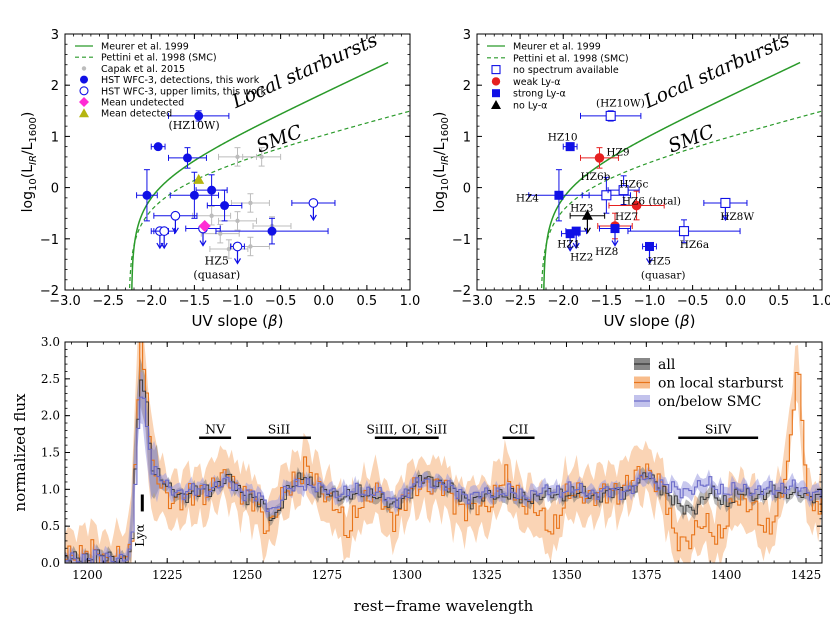 This screenshot has height=623, width=830. What do you see at coordinates (167, 575) in the screenshot?
I see `x-tick-label: 1225` at bounding box center [167, 575].